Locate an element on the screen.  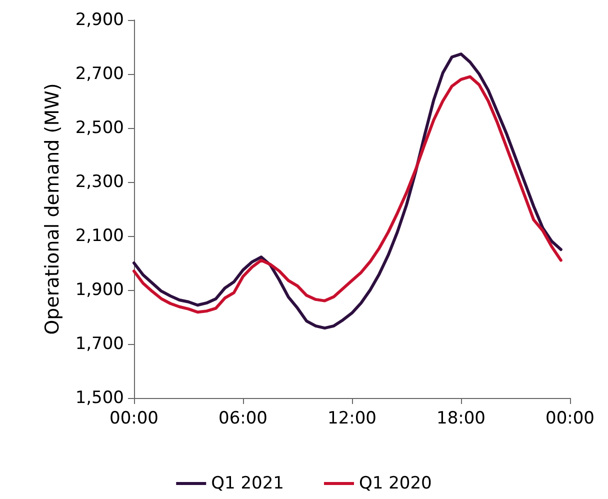
legend-label: Q1 2020 is located at coordinates (395, 484).